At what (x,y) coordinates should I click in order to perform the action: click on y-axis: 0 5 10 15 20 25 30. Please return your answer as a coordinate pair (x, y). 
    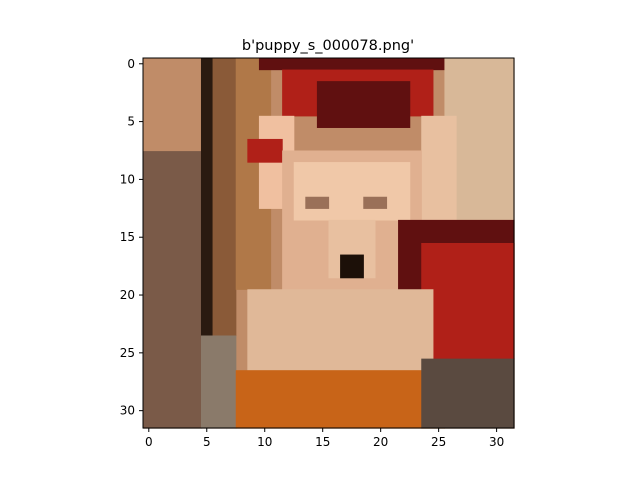
    Looking at the image, I should click on (131, 237).